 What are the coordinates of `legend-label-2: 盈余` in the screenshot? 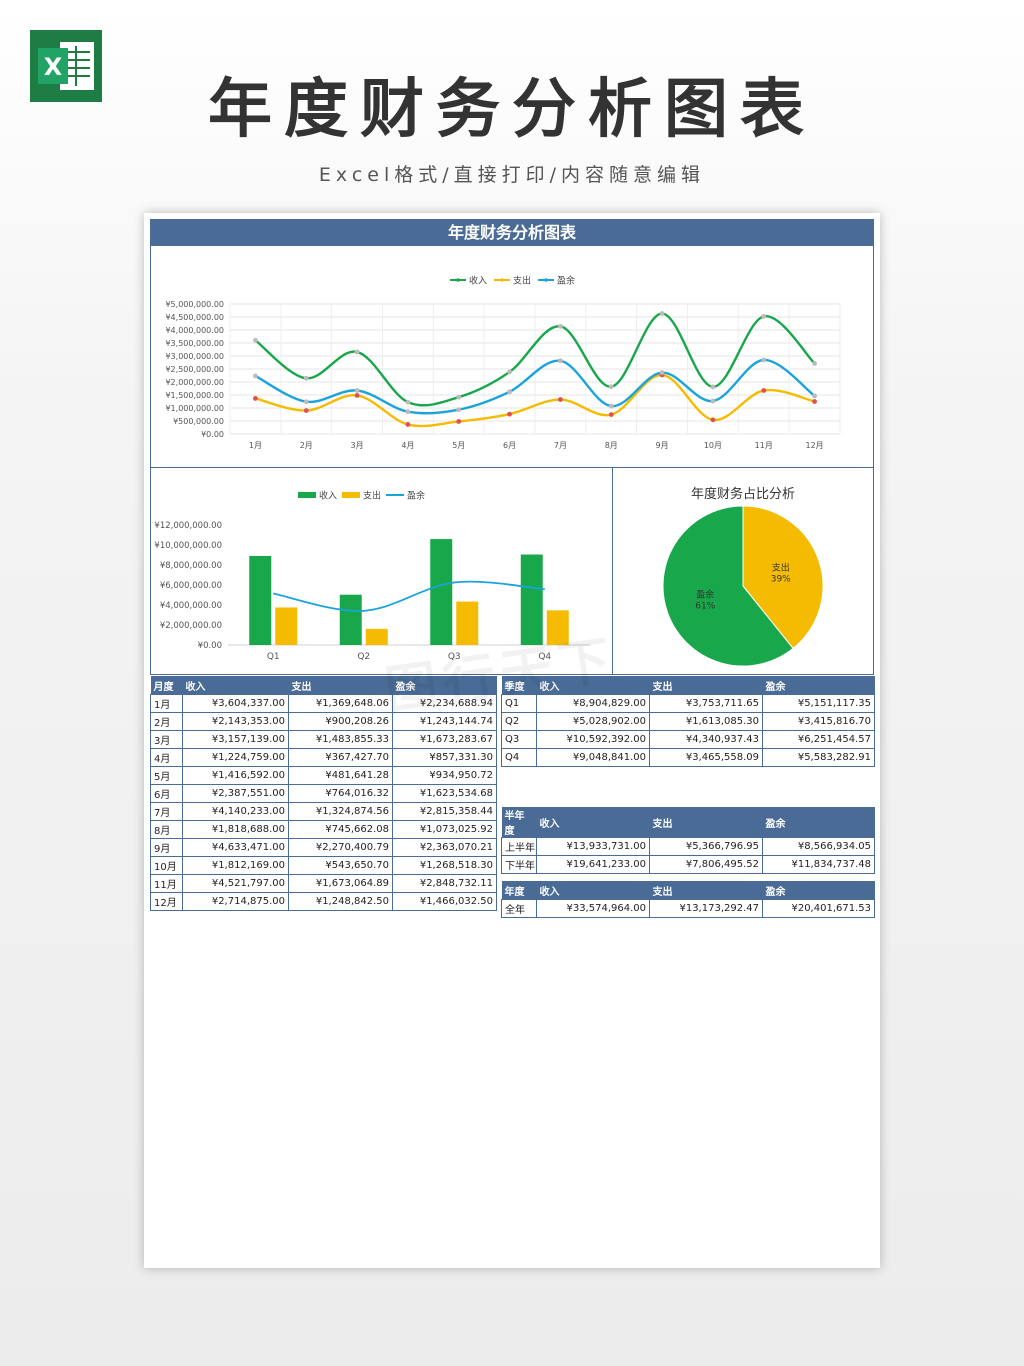 It's located at (566, 281).